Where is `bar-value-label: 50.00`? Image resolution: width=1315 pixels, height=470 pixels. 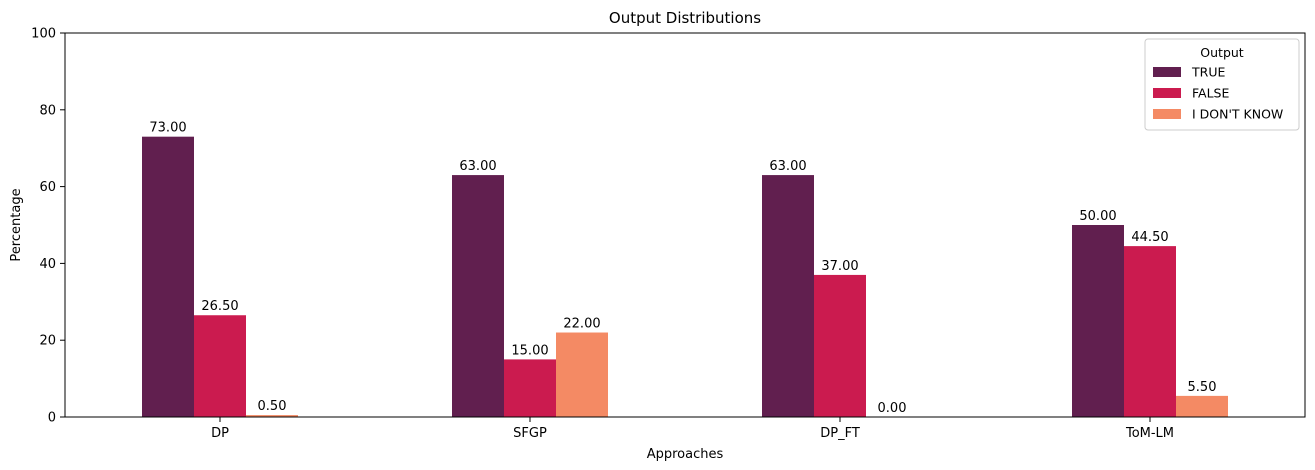
bar-value-label: 50.00 is located at coordinates (1097, 216).